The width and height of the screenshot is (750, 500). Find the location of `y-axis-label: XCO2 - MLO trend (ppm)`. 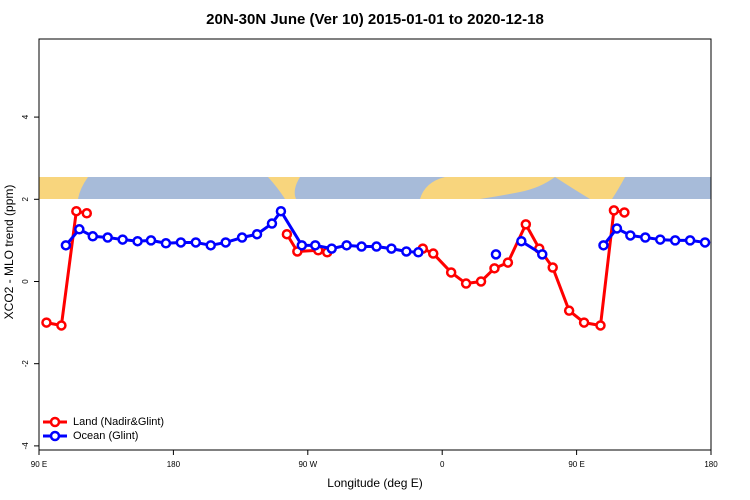

y-axis-label: XCO2 - MLO trend (ppm) is located at coordinates (9, 252).